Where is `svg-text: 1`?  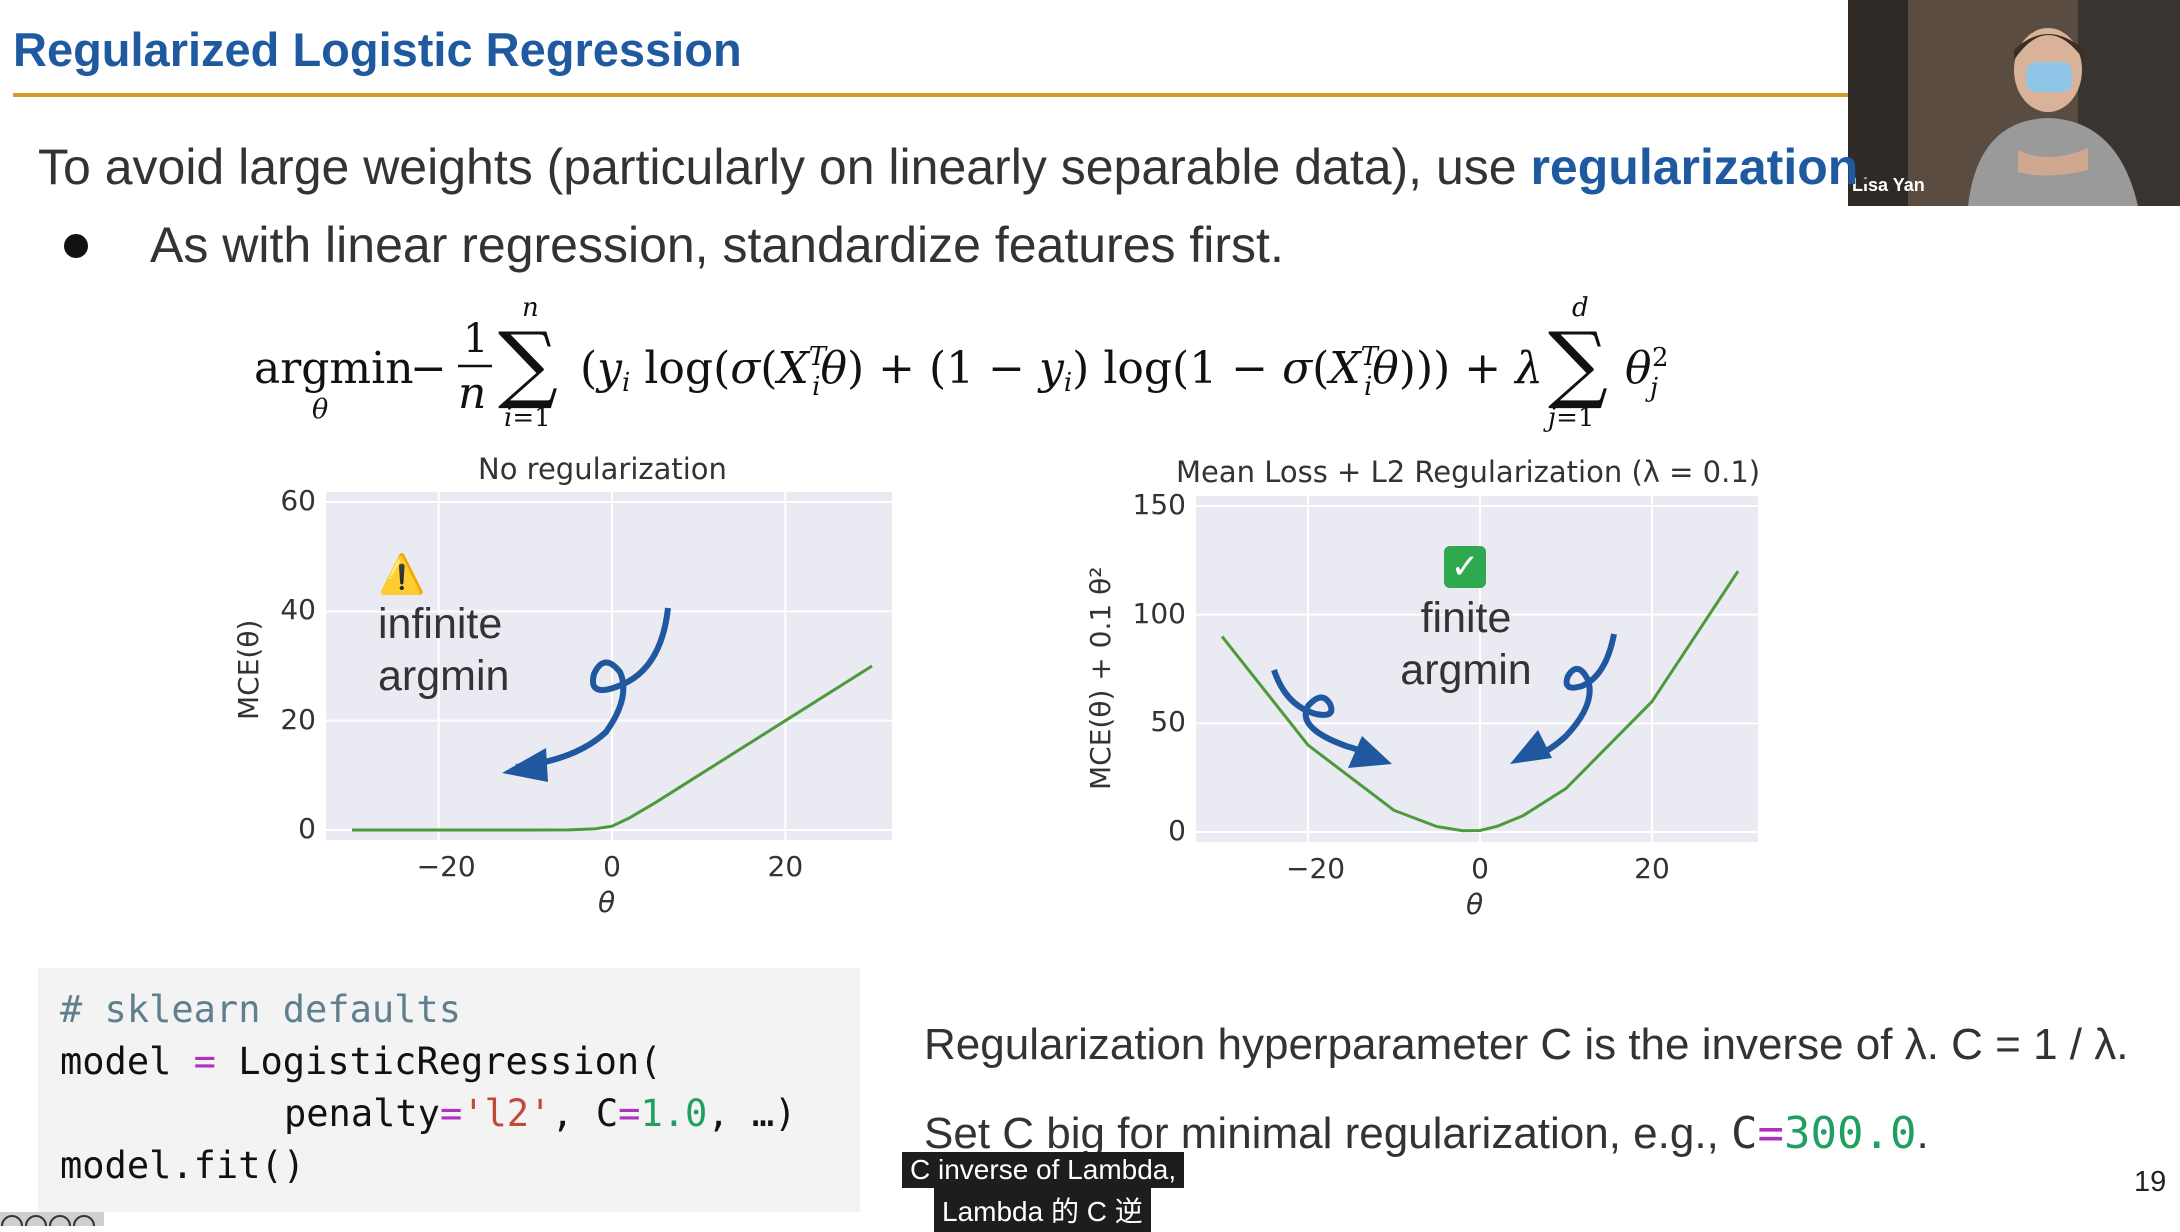 svg-text: 1 is located at coordinates (475, 339).